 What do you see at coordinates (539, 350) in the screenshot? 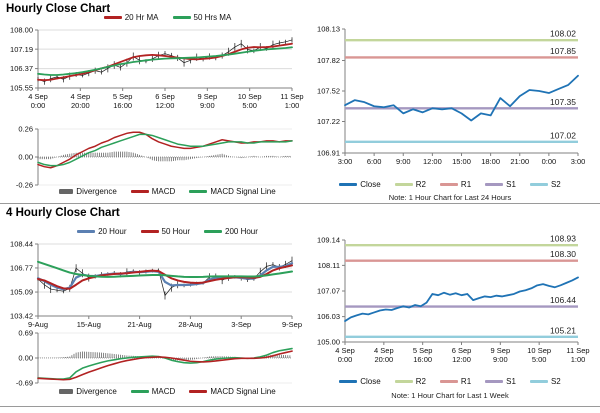
I see `svg-text: 10 Sep` at bounding box center [539, 350].